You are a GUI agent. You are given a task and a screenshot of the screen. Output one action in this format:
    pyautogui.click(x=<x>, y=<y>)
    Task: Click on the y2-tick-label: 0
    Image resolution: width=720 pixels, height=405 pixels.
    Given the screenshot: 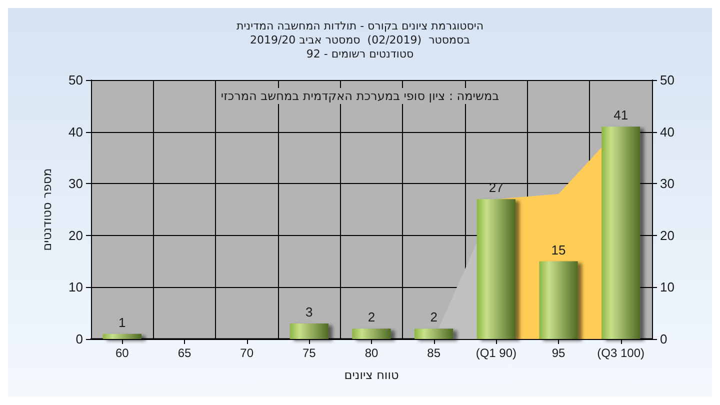 What is the action you would take?
    pyautogui.click(x=664, y=339)
    